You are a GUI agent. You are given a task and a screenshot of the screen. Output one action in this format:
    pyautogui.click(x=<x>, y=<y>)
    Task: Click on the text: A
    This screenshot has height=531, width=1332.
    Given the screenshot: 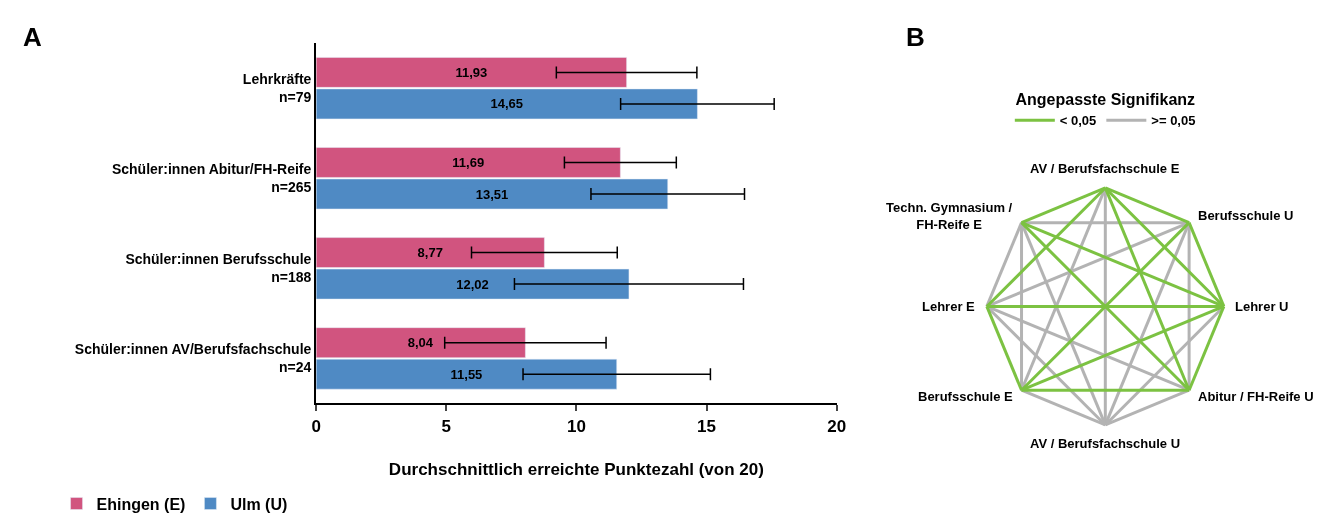 What is the action you would take?
    pyautogui.click(x=32, y=37)
    